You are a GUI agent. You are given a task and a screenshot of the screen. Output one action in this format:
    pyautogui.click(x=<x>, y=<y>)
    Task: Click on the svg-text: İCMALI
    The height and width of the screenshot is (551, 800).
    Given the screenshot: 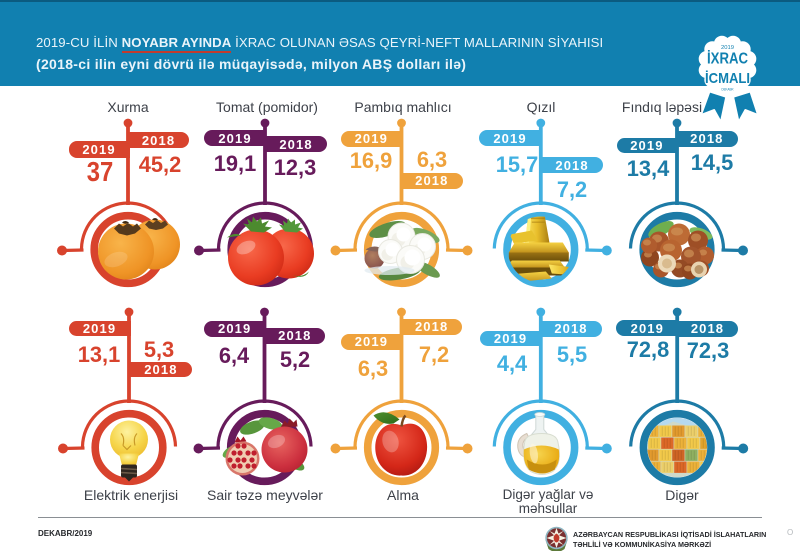 What is the action you would take?
    pyautogui.click(x=727, y=78)
    